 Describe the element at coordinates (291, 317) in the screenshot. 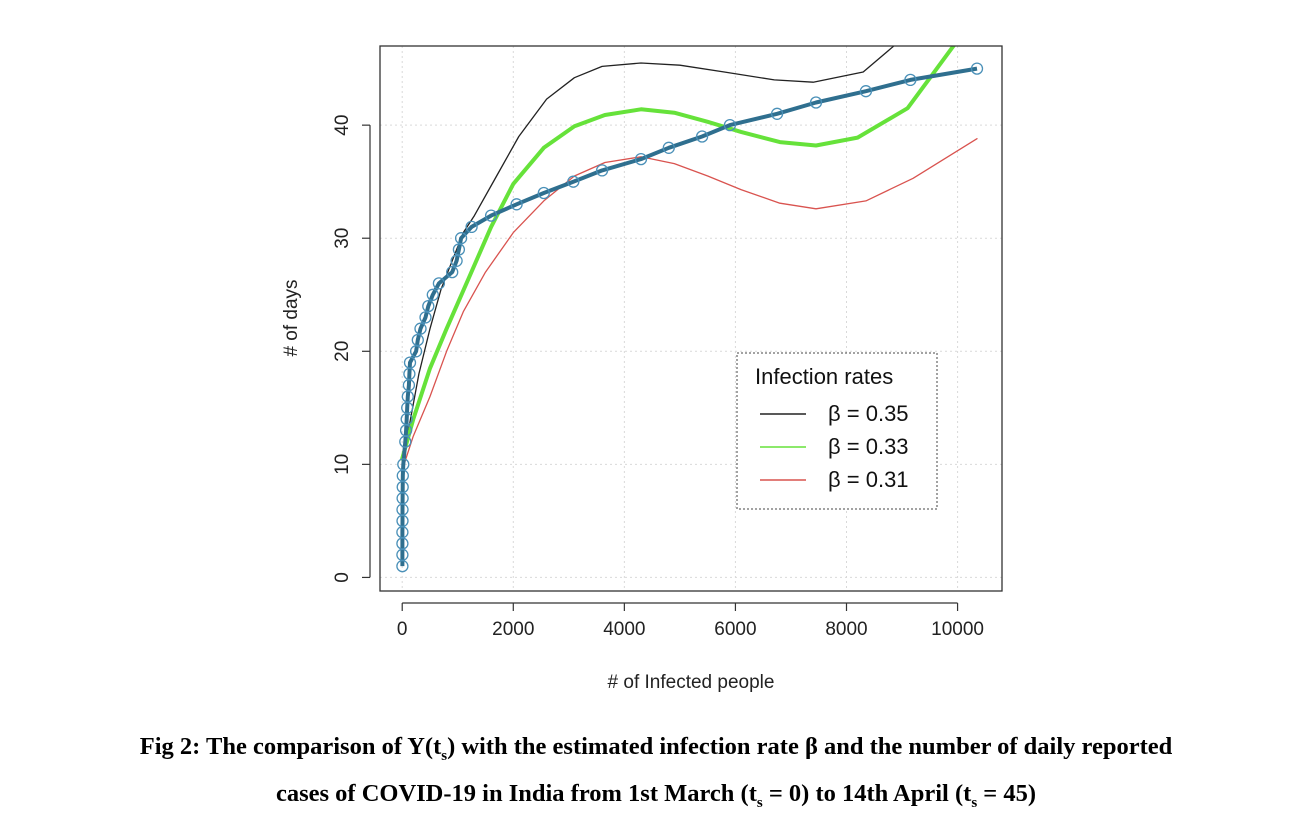

I see `y-axis-title: # of days` at that location.